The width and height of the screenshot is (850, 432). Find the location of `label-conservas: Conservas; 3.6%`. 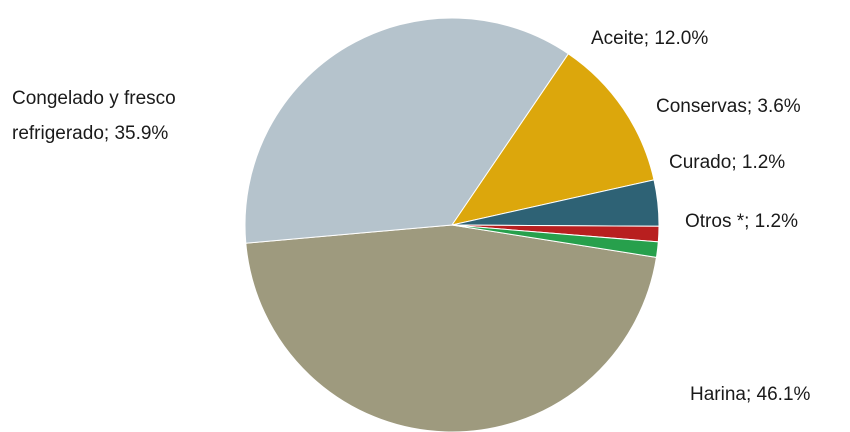

label-conservas: Conservas; 3.6% is located at coordinates (728, 106).